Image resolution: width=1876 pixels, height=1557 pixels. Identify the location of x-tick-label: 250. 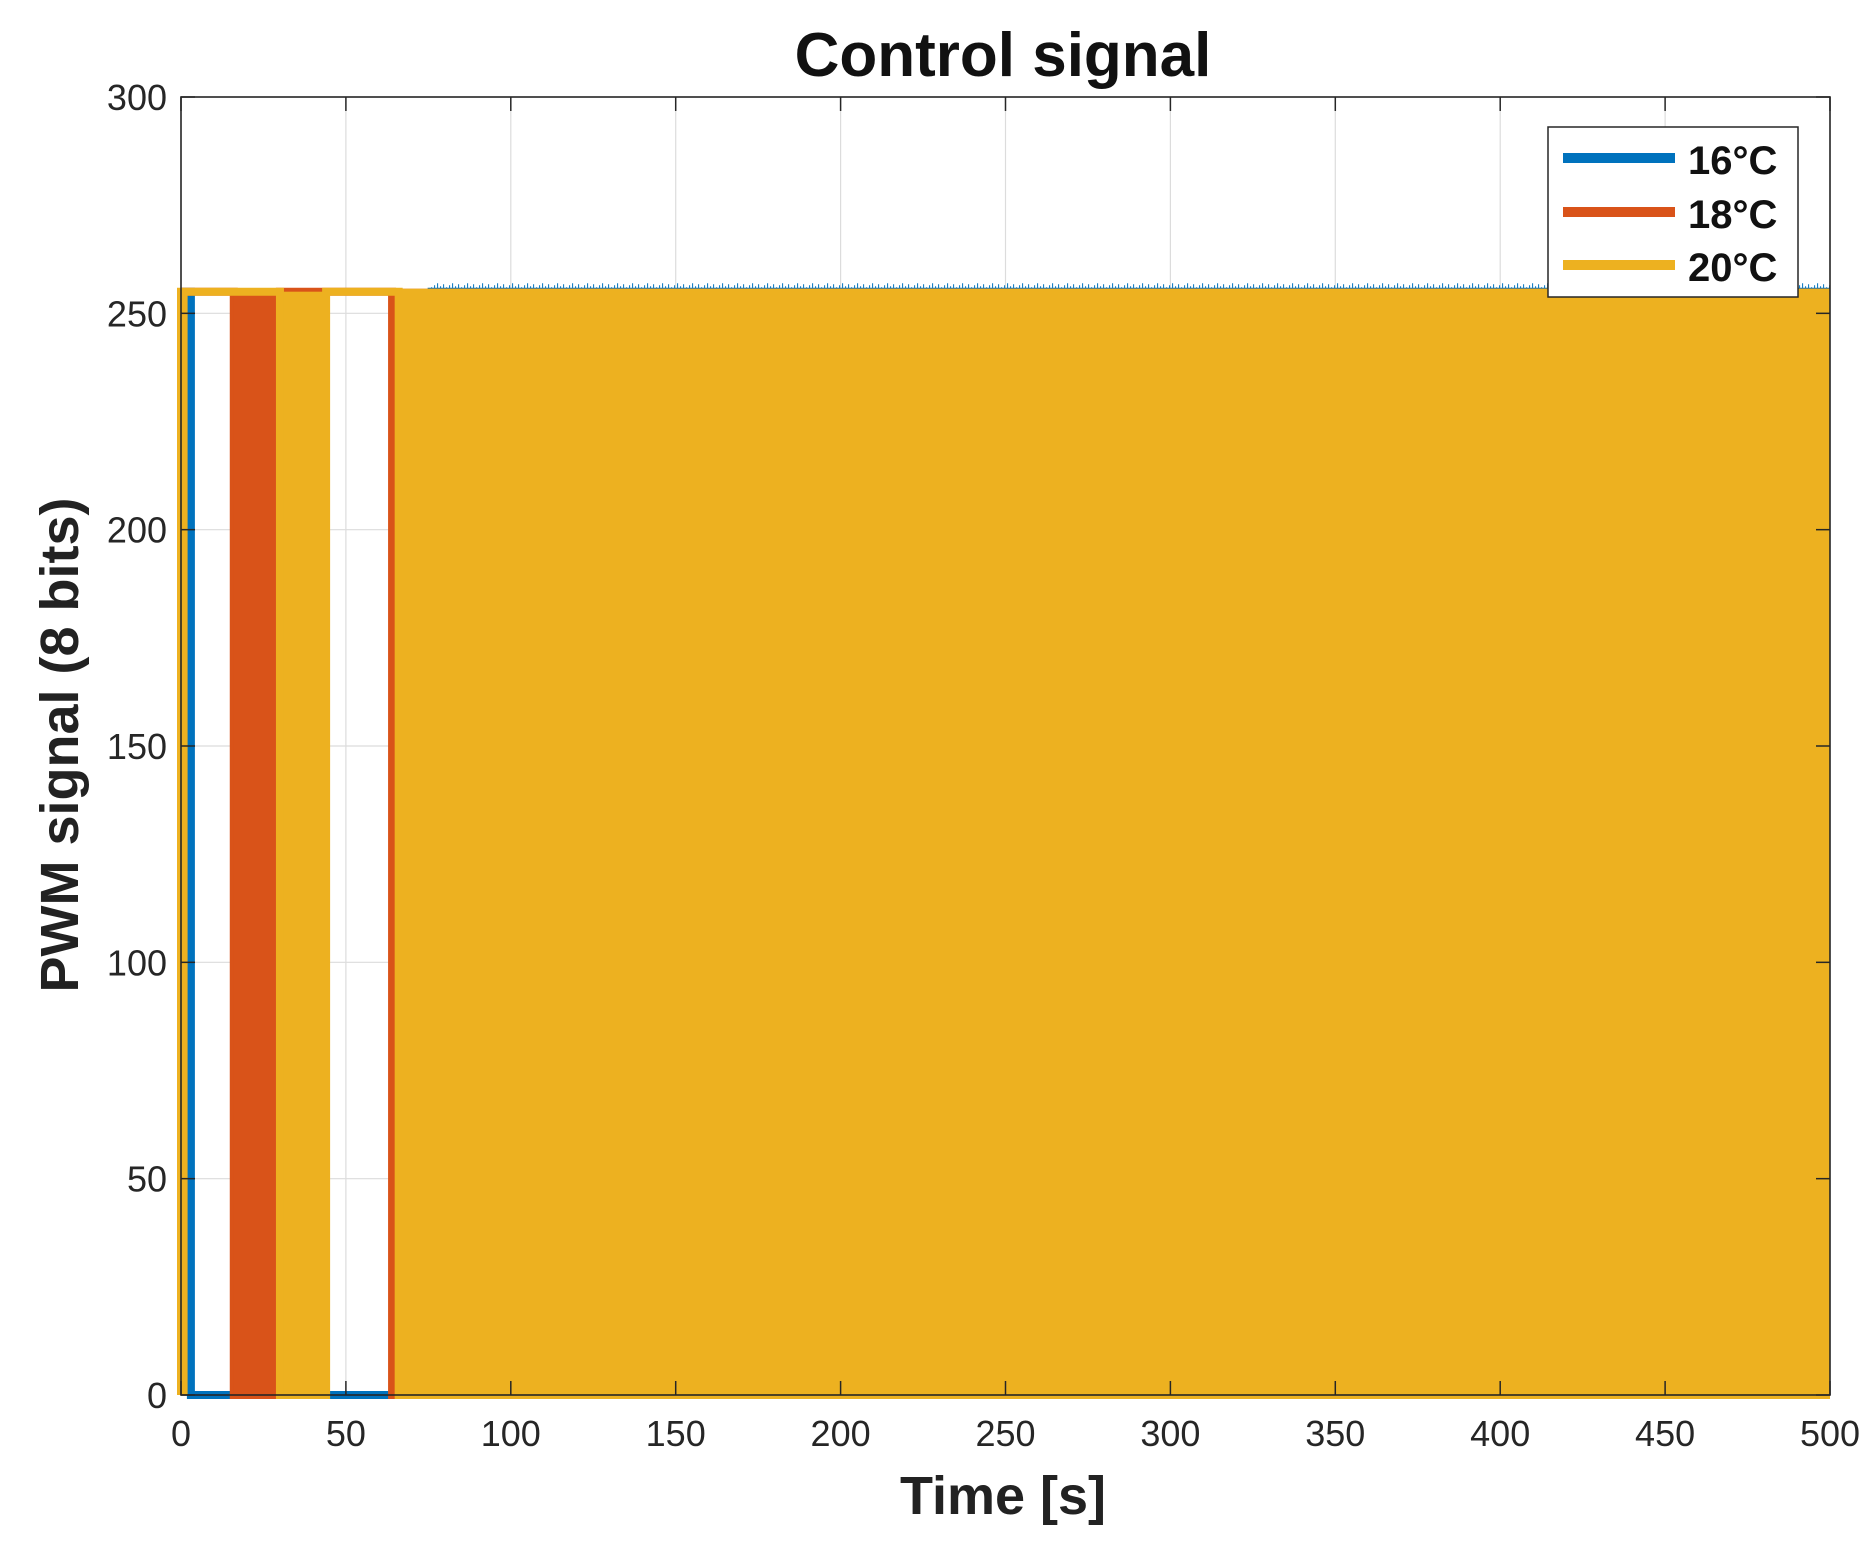
(1005, 1433).